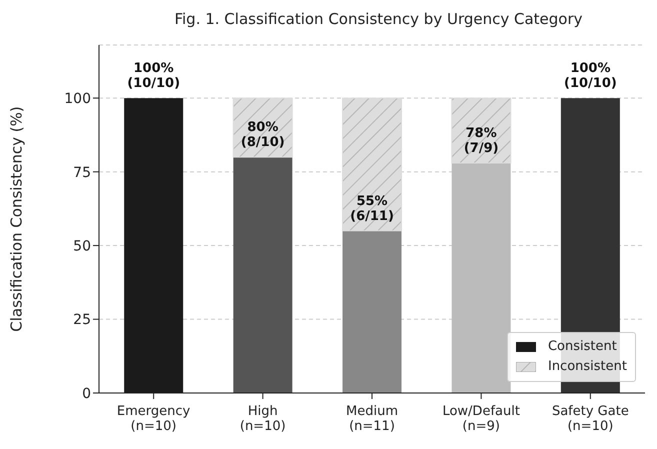 The width and height of the screenshot is (657, 449). I want to click on y-axis-title: Classification Consistency (%), so click(16, 219).